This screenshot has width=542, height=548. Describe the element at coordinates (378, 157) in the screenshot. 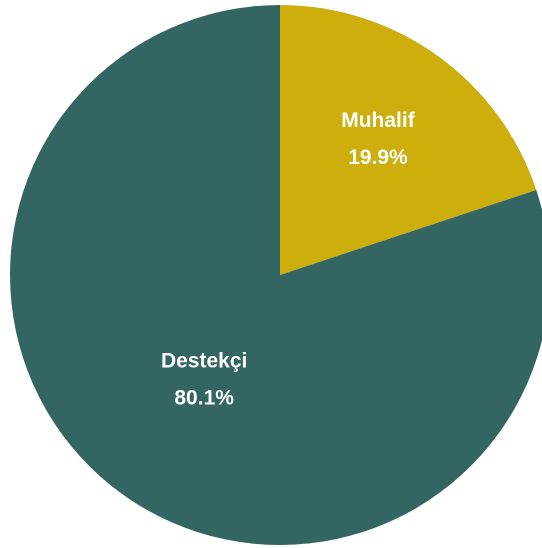

I see `slice-value-label: 19.9%` at that location.